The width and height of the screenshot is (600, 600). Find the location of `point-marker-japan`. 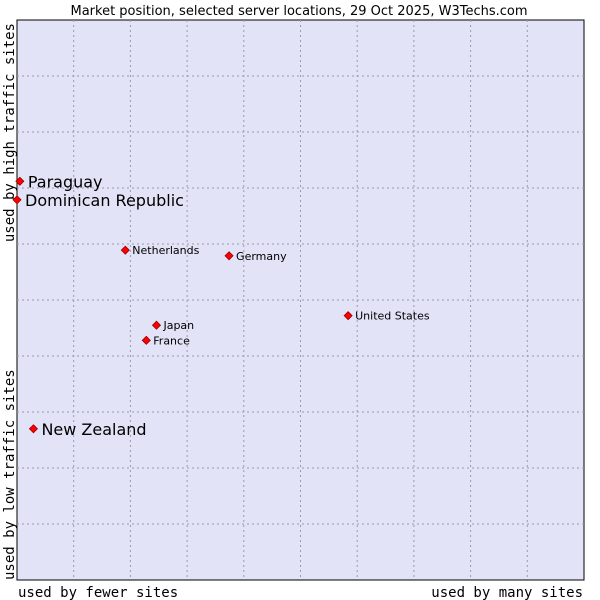

point-marker-japan is located at coordinates (156, 325).